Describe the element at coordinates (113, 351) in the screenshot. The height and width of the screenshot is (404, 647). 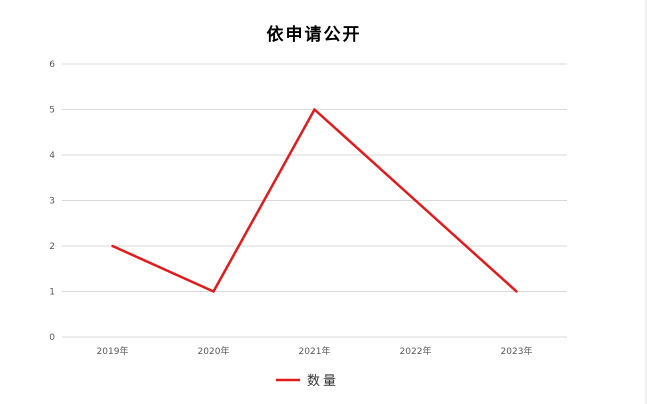
I see `x-tick-label: 2019年` at that location.